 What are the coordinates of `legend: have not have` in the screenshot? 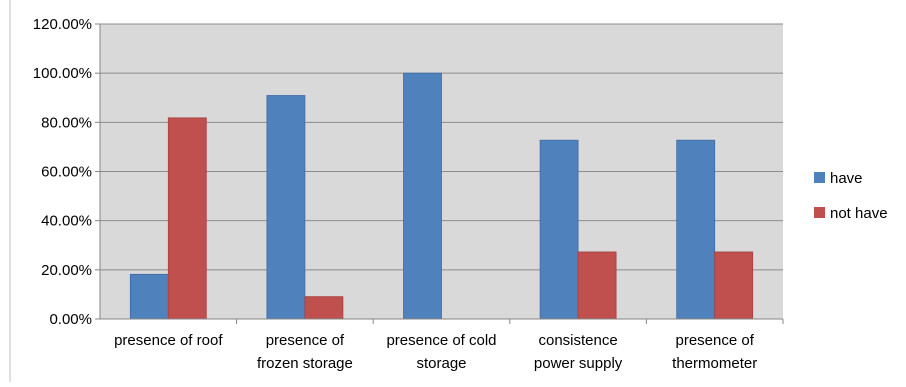 It's located at (851, 196).